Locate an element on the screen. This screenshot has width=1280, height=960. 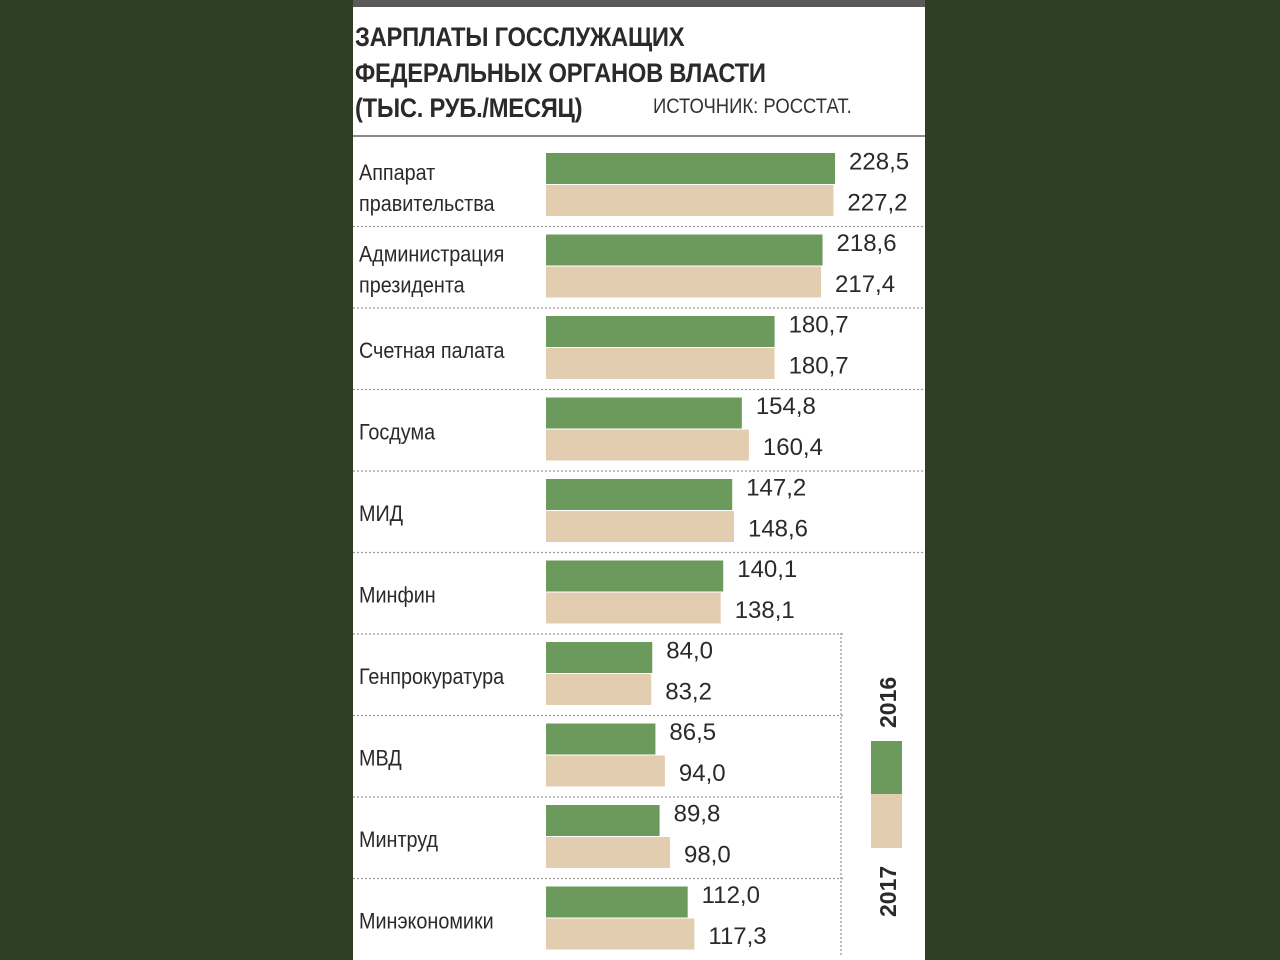
header-rule is located at coordinates (639, 136).